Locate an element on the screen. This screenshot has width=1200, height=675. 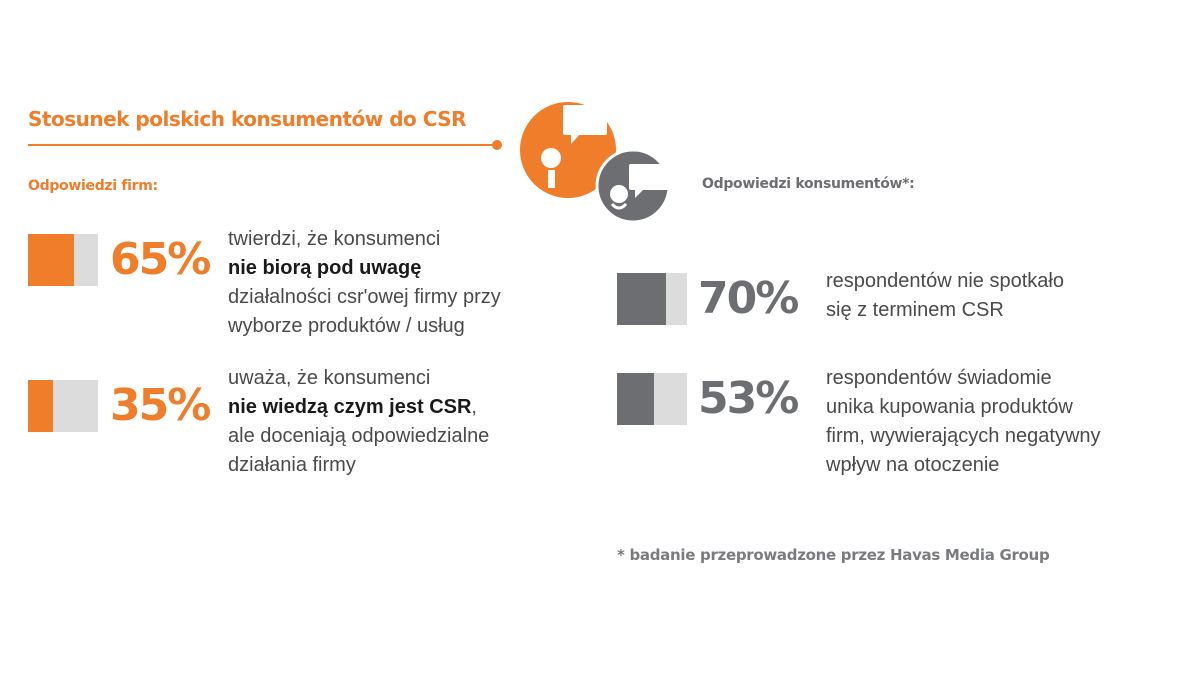
stat-description-line: działania firmy is located at coordinates (292, 465).